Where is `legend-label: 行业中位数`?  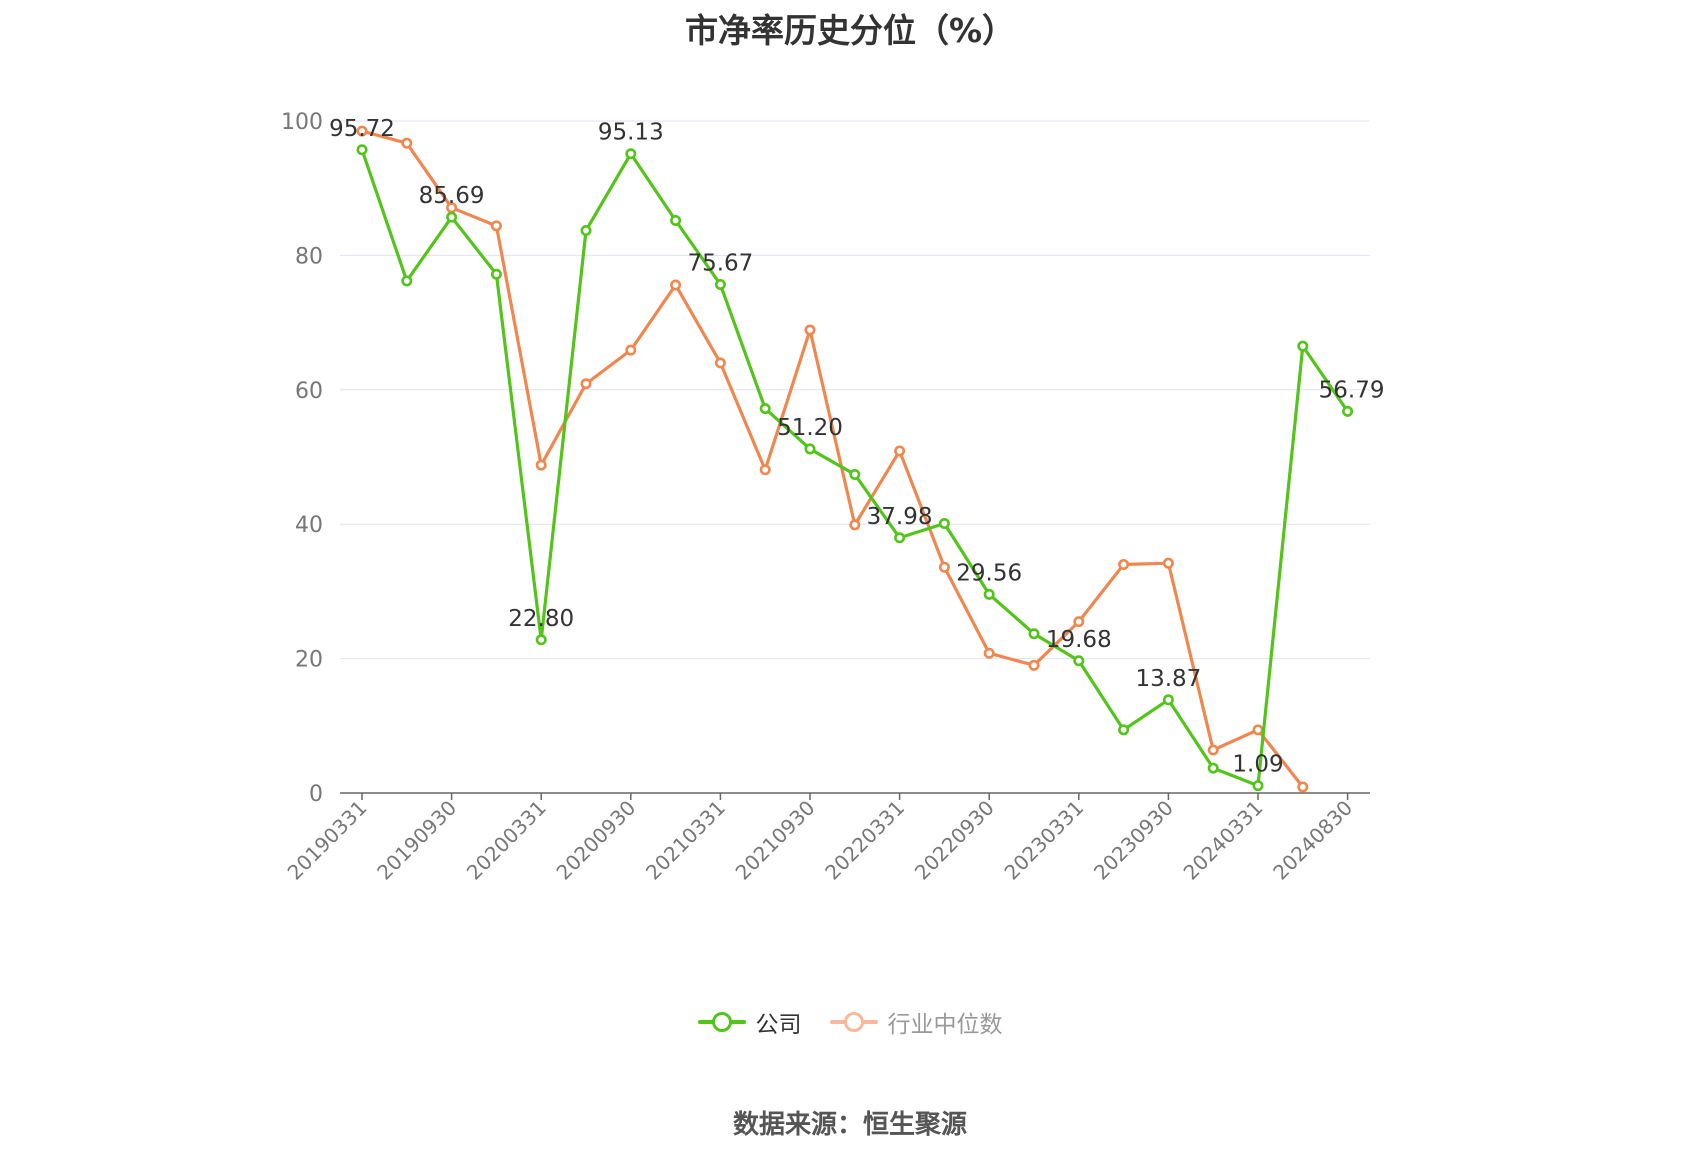 legend-label: 行业中位数 is located at coordinates (945, 1025).